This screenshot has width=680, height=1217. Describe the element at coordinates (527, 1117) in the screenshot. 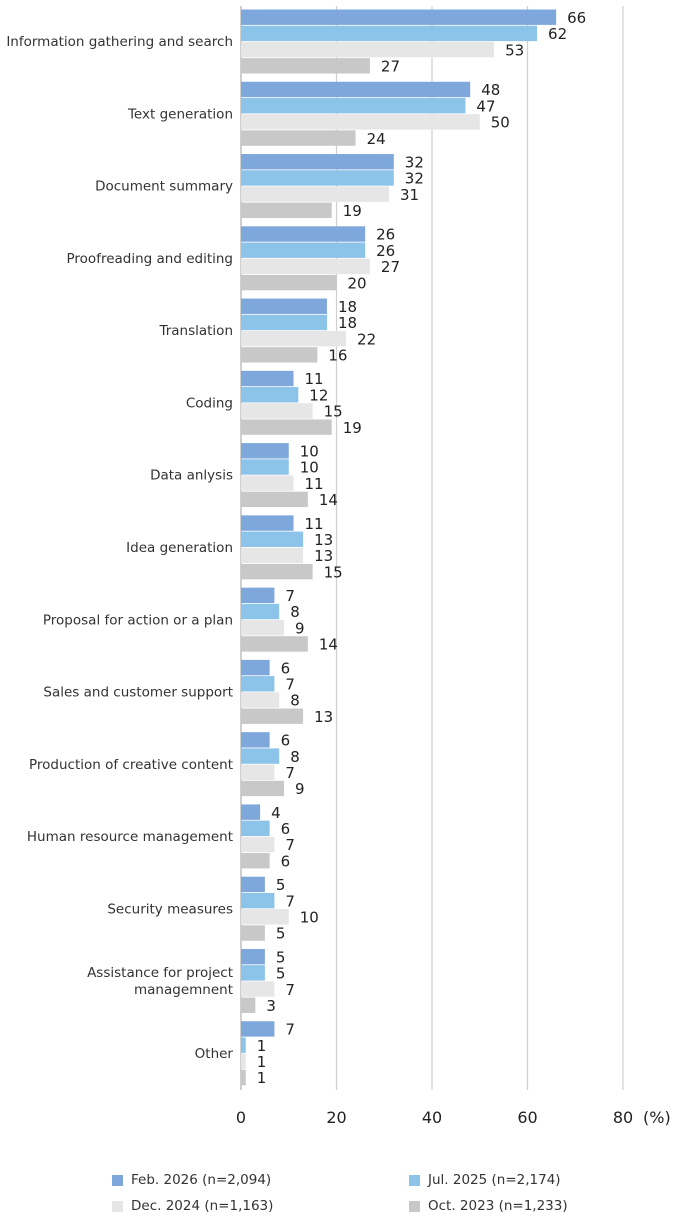

I see `x-tick-label: 60` at that location.